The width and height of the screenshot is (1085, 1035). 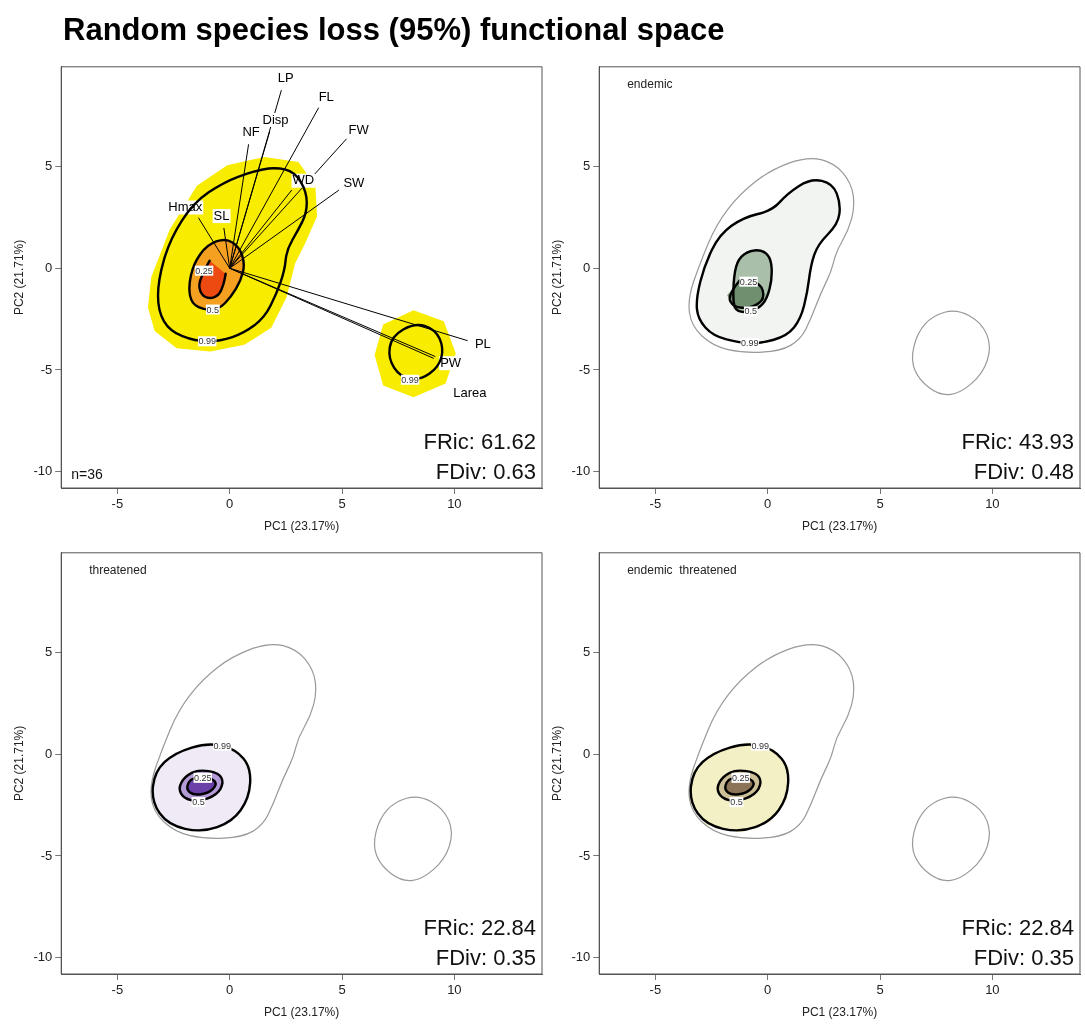 I want to click on series-label: FW, so click(x=359, y=129).